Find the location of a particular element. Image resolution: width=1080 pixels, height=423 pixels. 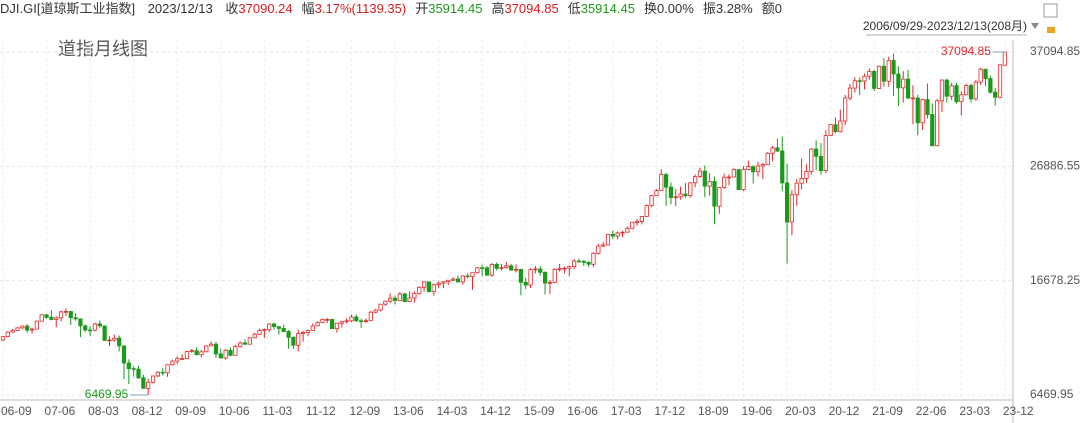

x-tick-label: 10-06 is located at coordinates (234, 411).